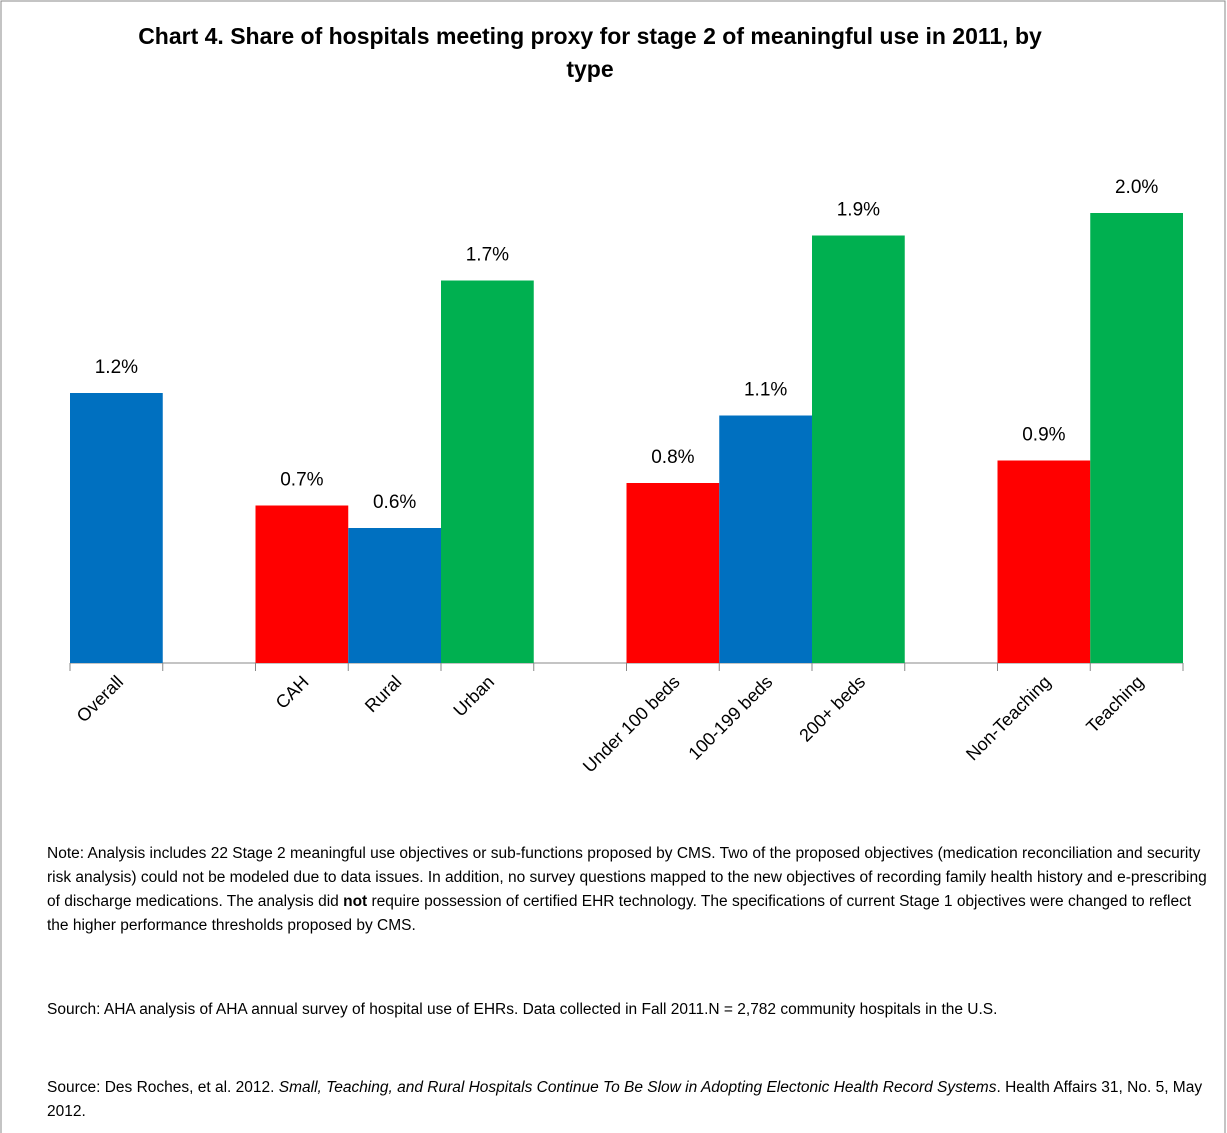 This screenshot has width=1227, height=1133. What do you see at coordinates (116, 367) in the screenshot?
I see `data-label: 1.2%` at bounding box center [116, 367].